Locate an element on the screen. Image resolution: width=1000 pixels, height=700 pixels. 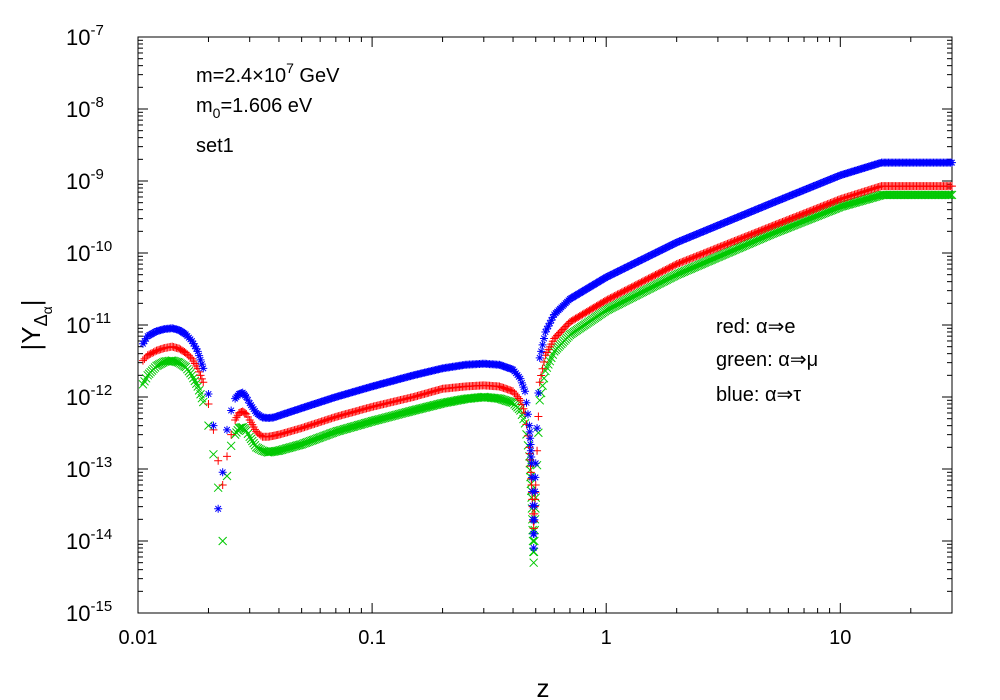
y-tick-label: 10-14 is located at coordinates (89, 540).